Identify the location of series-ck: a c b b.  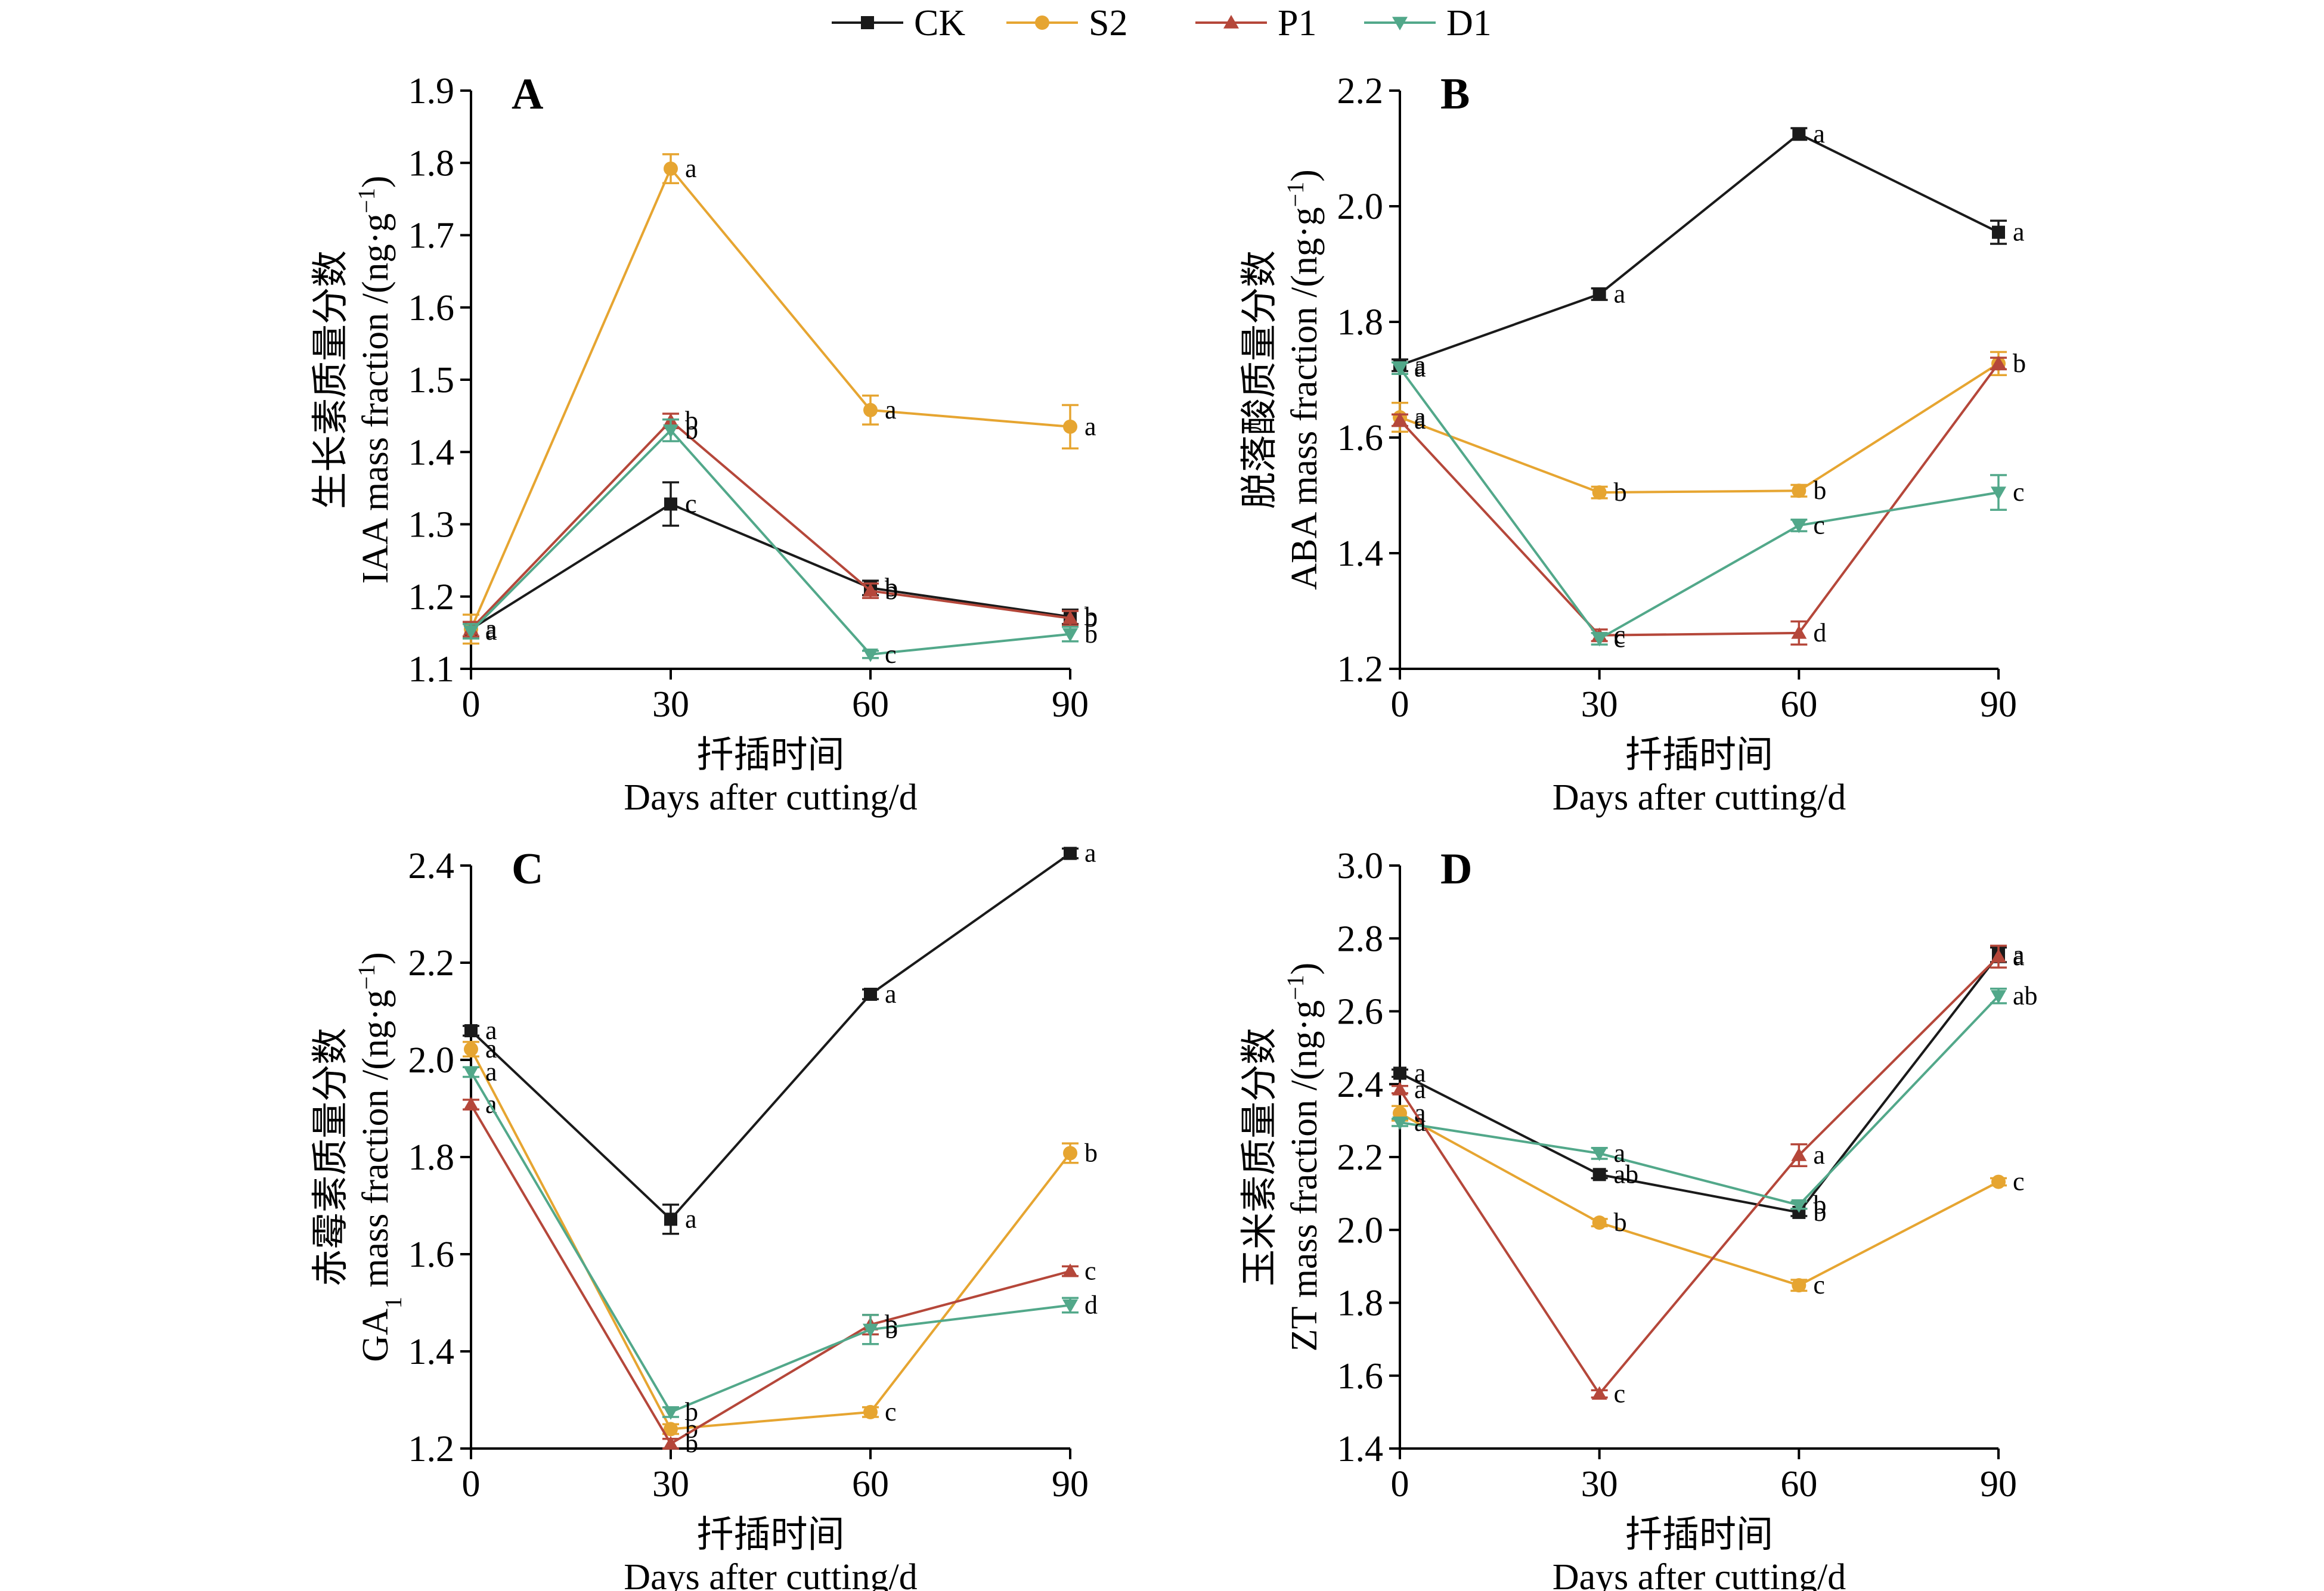
(781, 562).